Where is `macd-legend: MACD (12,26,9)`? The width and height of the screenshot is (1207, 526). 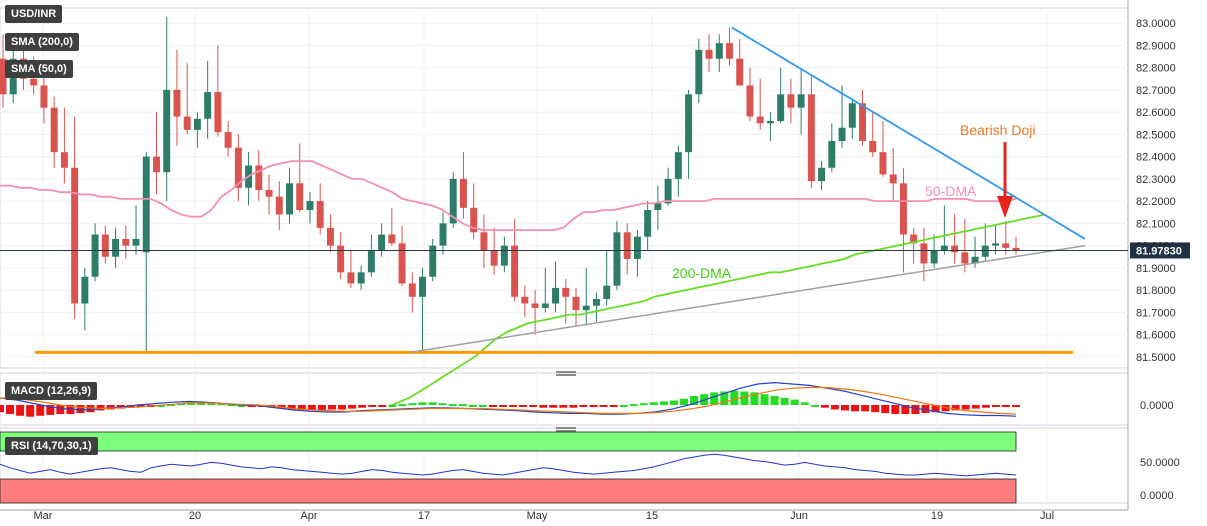
macd-legend: MACD (12,26,9) is located at coordinates (51, 391).